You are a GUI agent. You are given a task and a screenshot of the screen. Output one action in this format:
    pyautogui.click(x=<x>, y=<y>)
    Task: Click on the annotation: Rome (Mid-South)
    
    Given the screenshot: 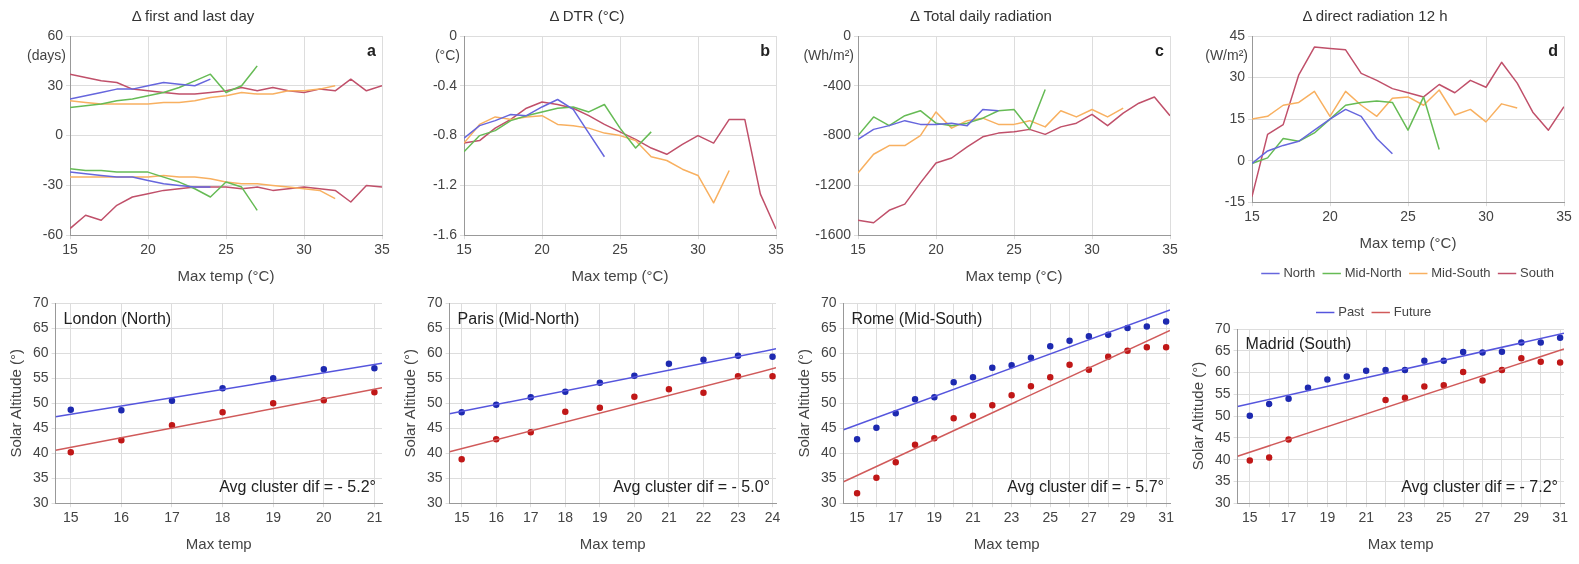 What is the action you would take?
    pyautogui.click(x=917, y=318)
    